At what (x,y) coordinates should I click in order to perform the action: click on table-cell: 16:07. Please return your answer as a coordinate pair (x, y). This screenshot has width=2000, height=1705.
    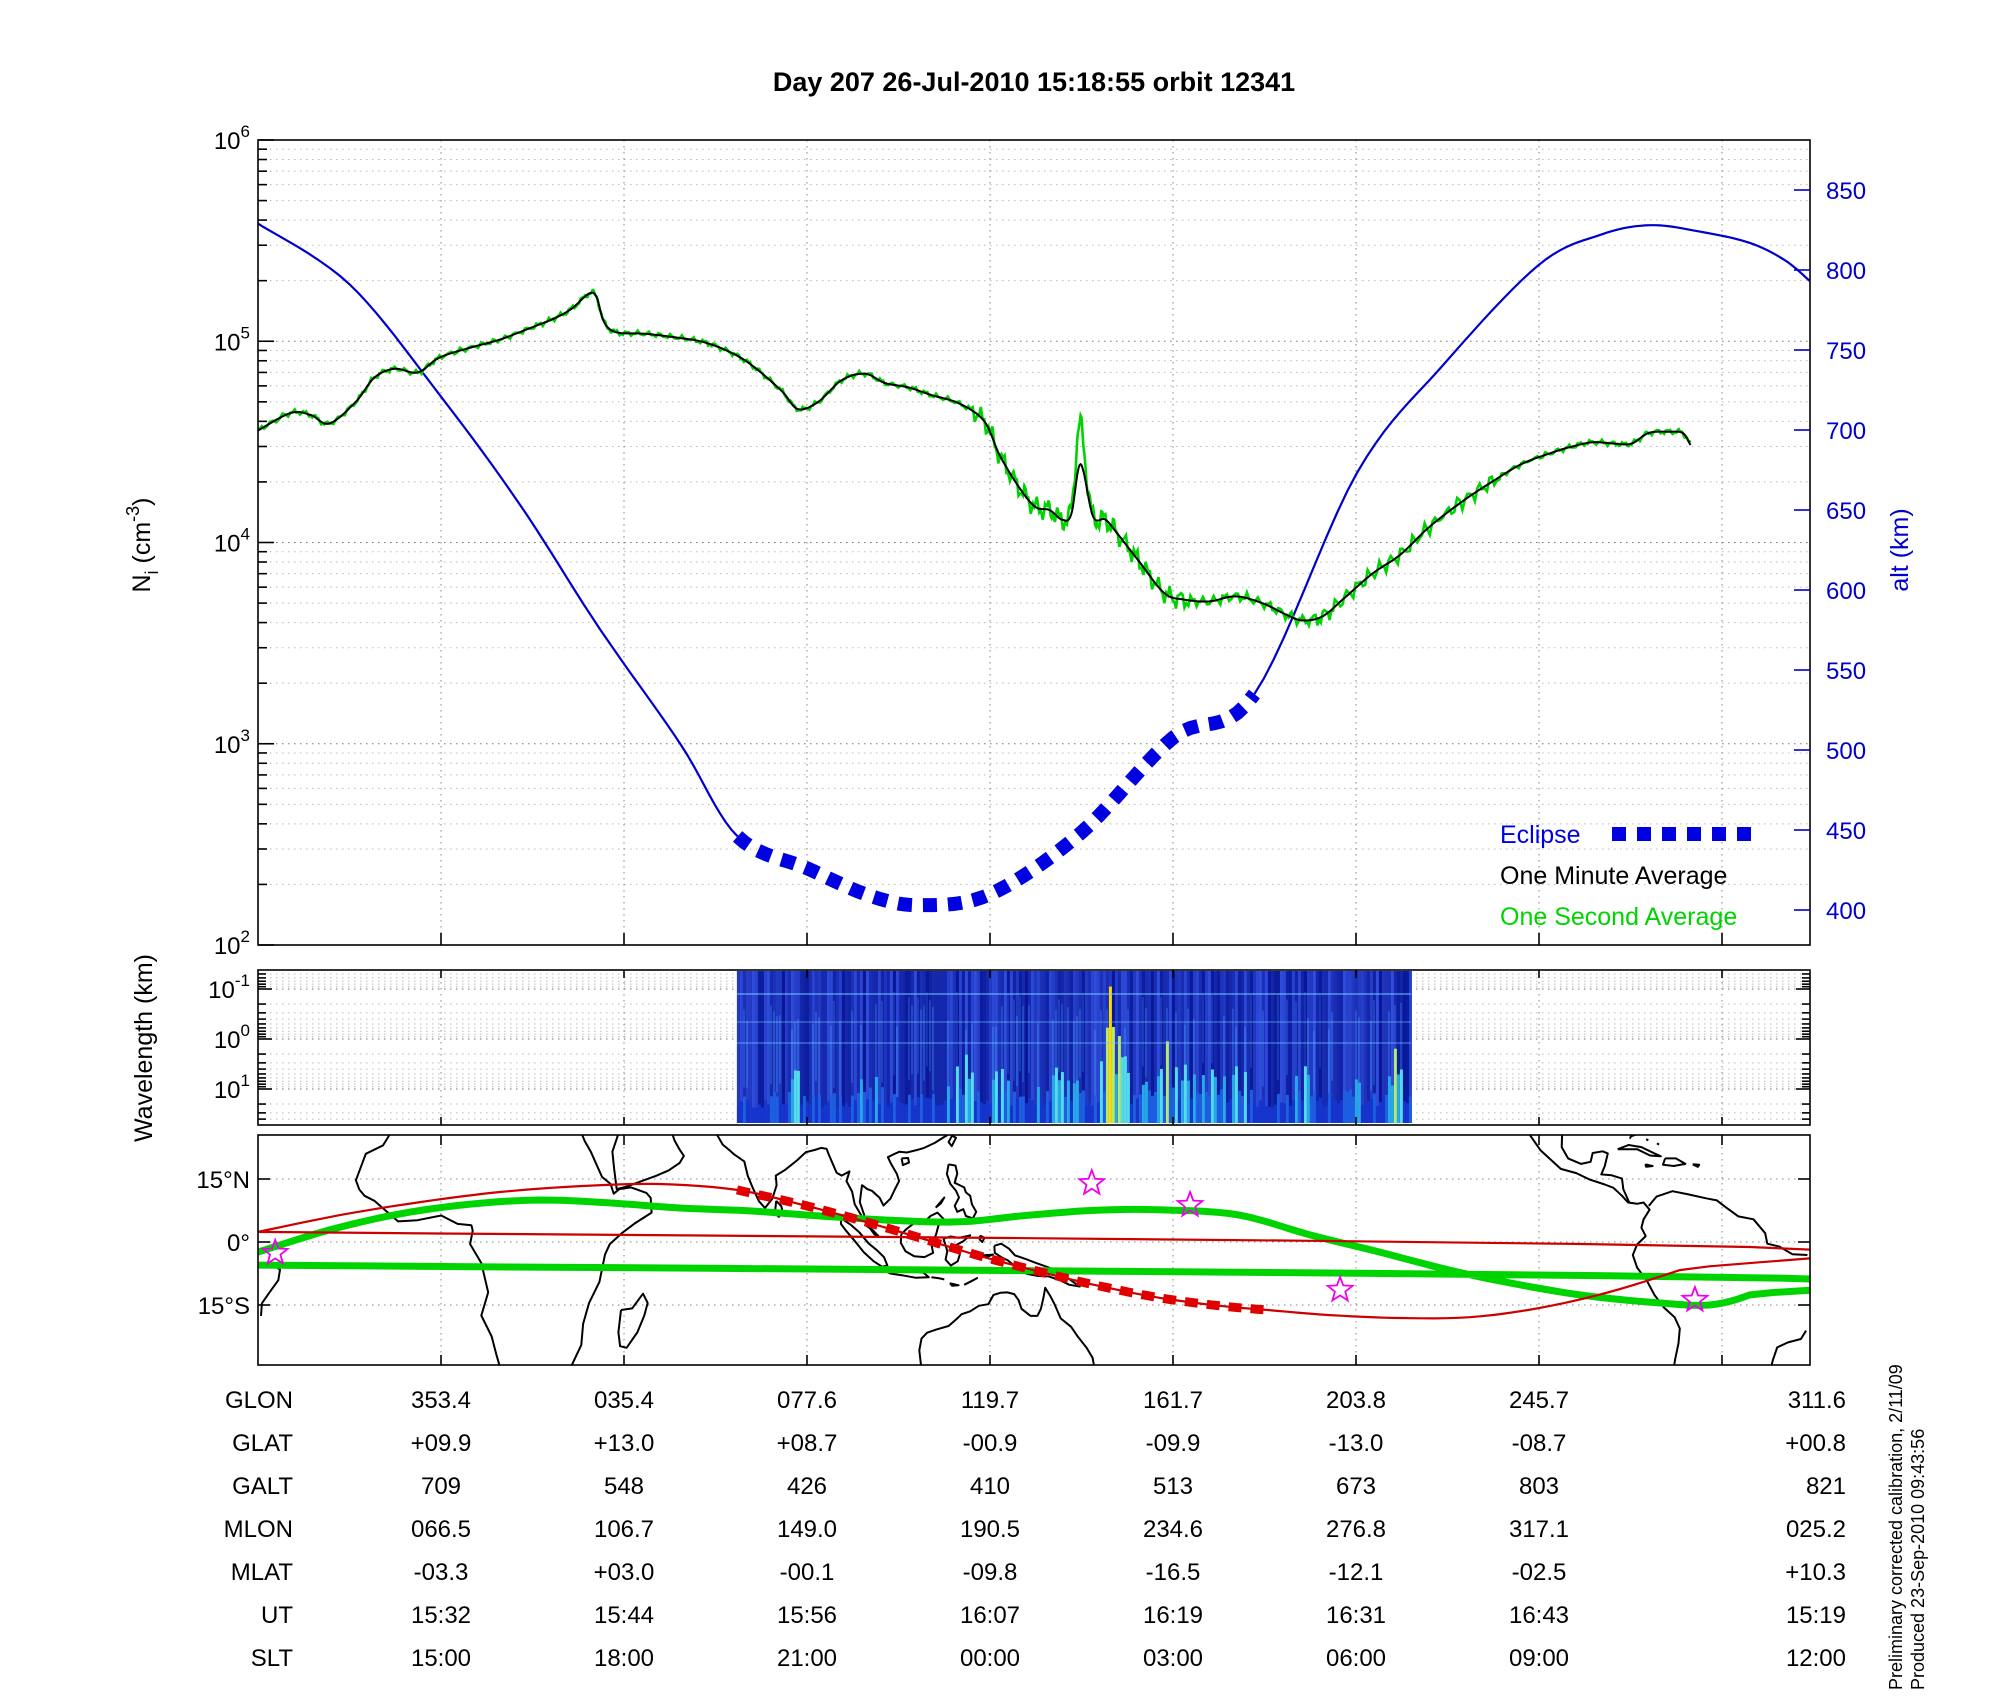
    Looking at the image, I should click on (990, 1615).